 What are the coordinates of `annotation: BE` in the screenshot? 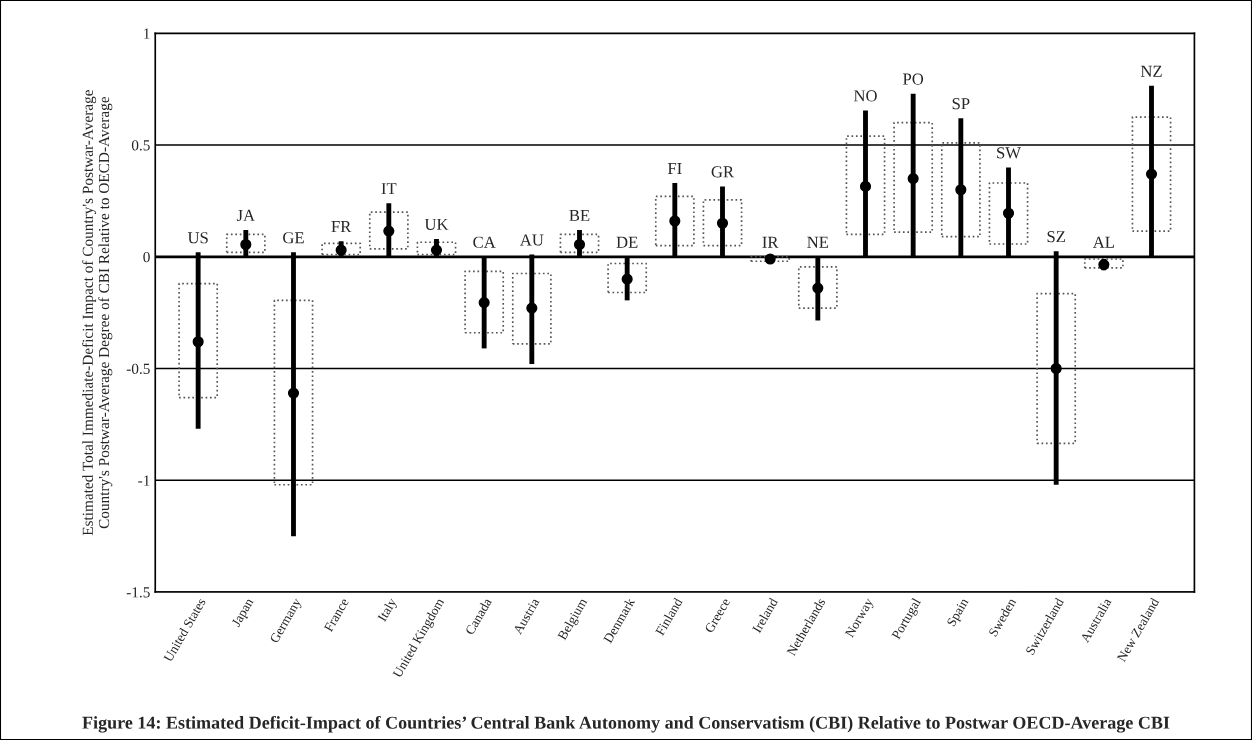 It's located at (579, 215).